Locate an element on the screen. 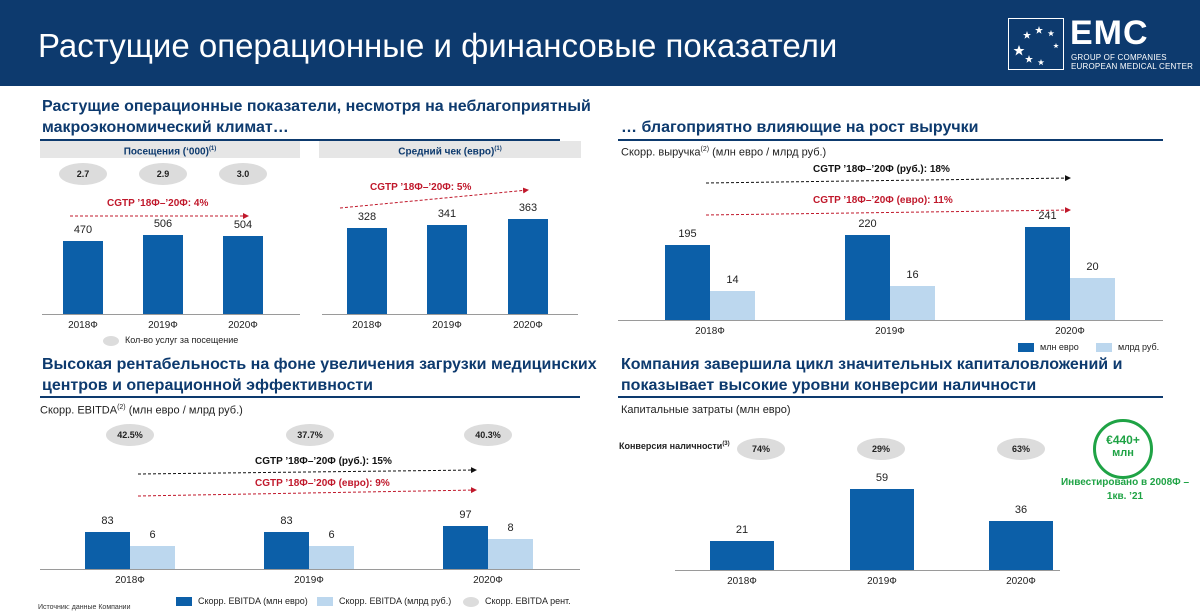 The image size is (1200, 612). revenue-chart-title: Скорр. выручка is located at coordinates (661, 152).